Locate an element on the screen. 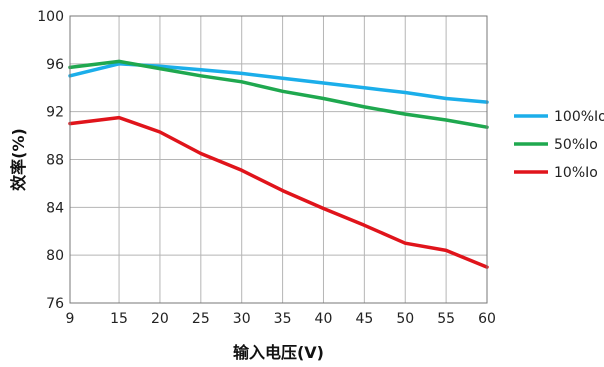 The width and height of the screenshot is (604, 367). x-tick-label: 60 is located at coordinates (487, 319).